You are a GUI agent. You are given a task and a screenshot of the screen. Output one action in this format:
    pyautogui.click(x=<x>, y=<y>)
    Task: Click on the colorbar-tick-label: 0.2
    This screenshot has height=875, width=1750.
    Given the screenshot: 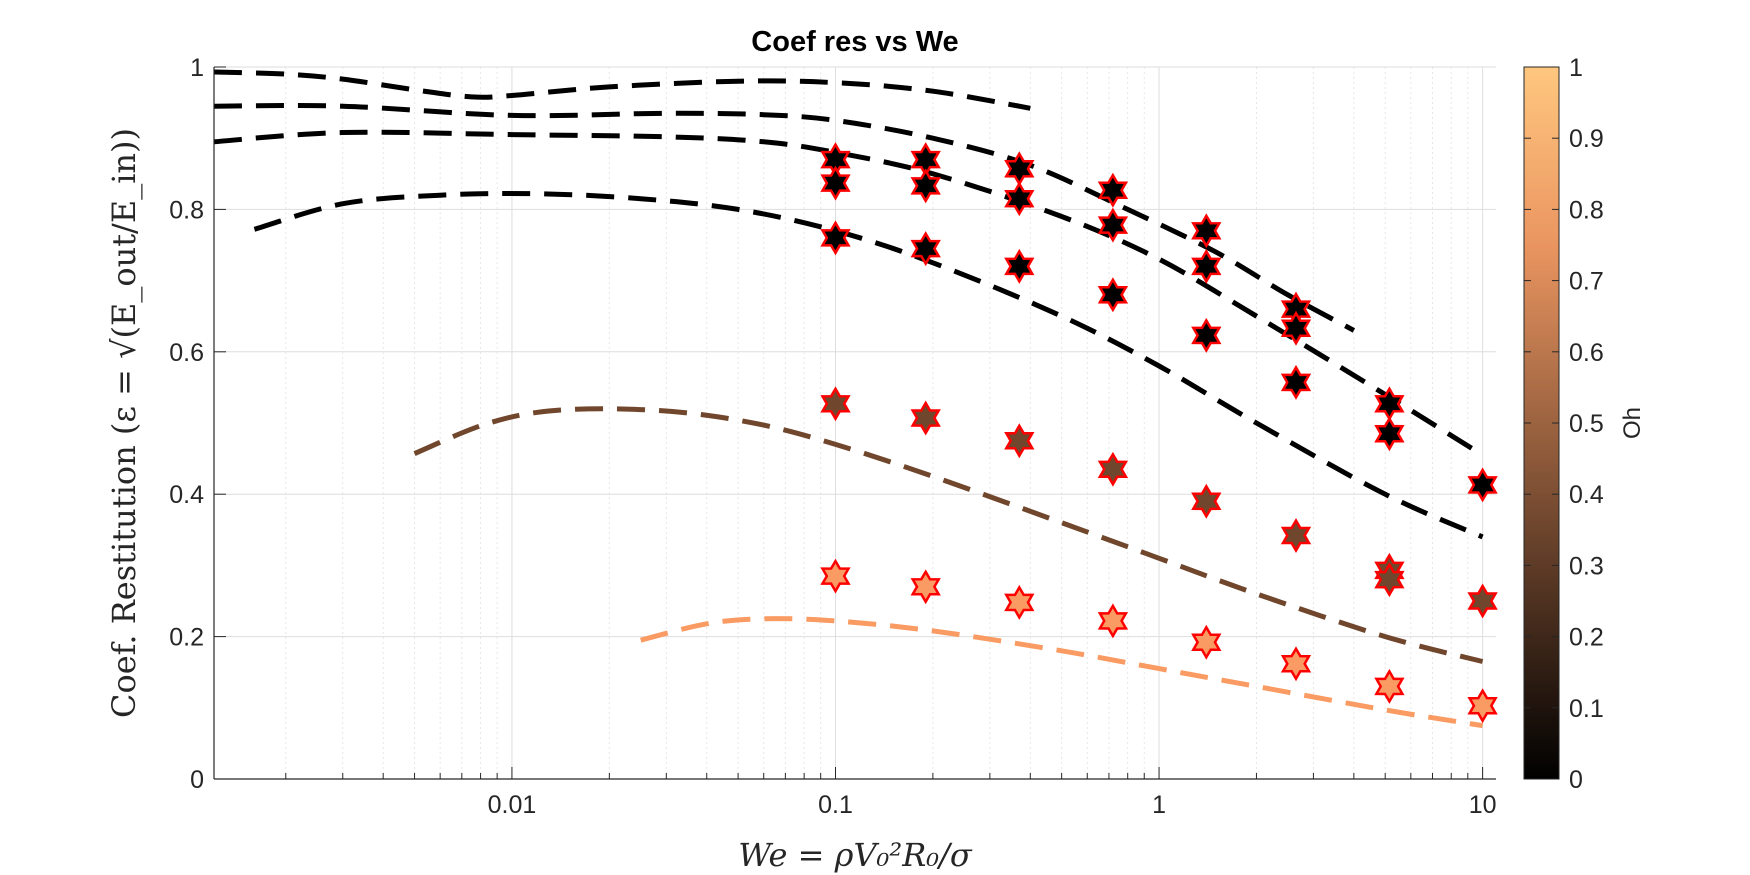 What is the action you would take?
    pyautogui.click(x=1586, y=638)
    